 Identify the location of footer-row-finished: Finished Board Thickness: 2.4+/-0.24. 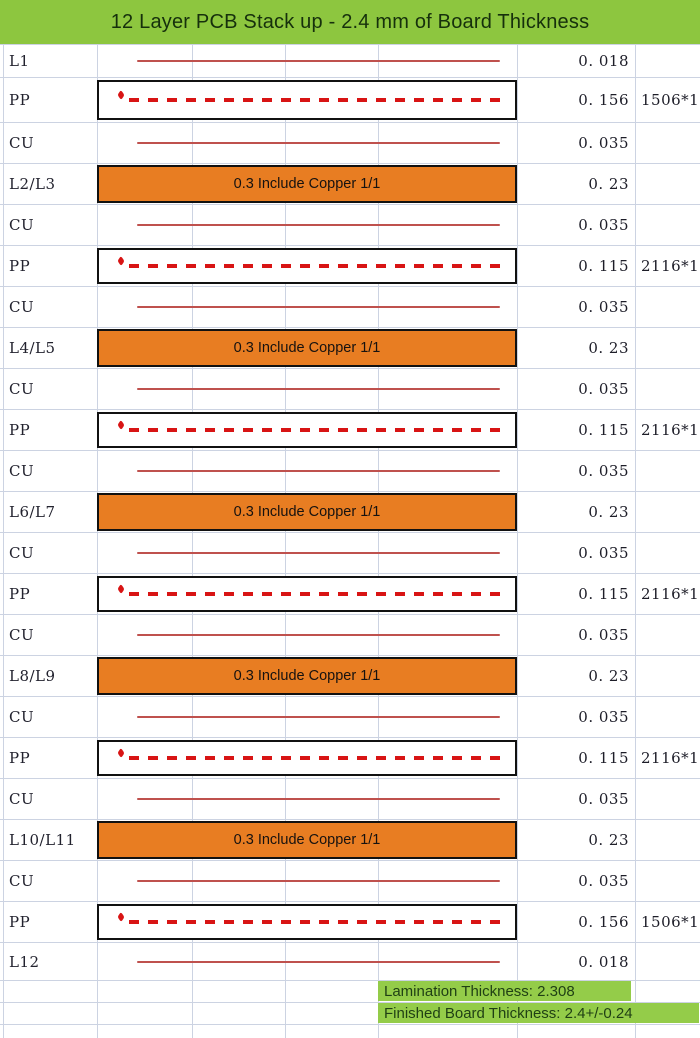
(350, 1014).